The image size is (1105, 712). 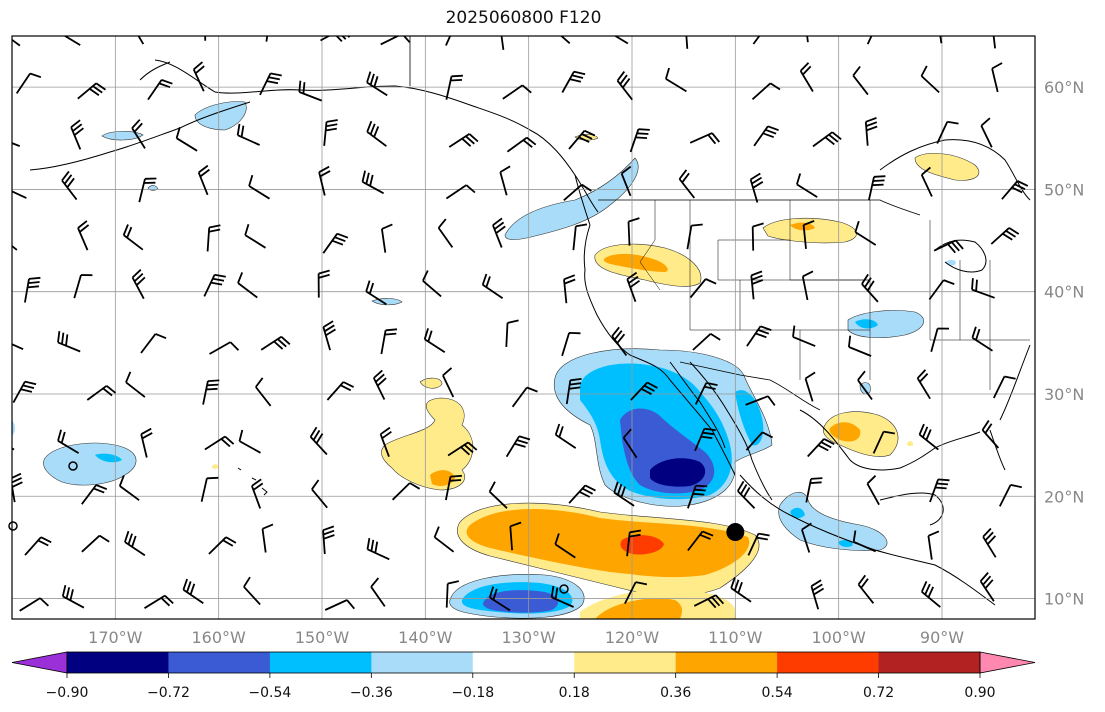 What do you see at coordinates (67, 693) in the screenshot?
I see `colorbar-tick-label: −0.90` at bounding box center [67, 693].